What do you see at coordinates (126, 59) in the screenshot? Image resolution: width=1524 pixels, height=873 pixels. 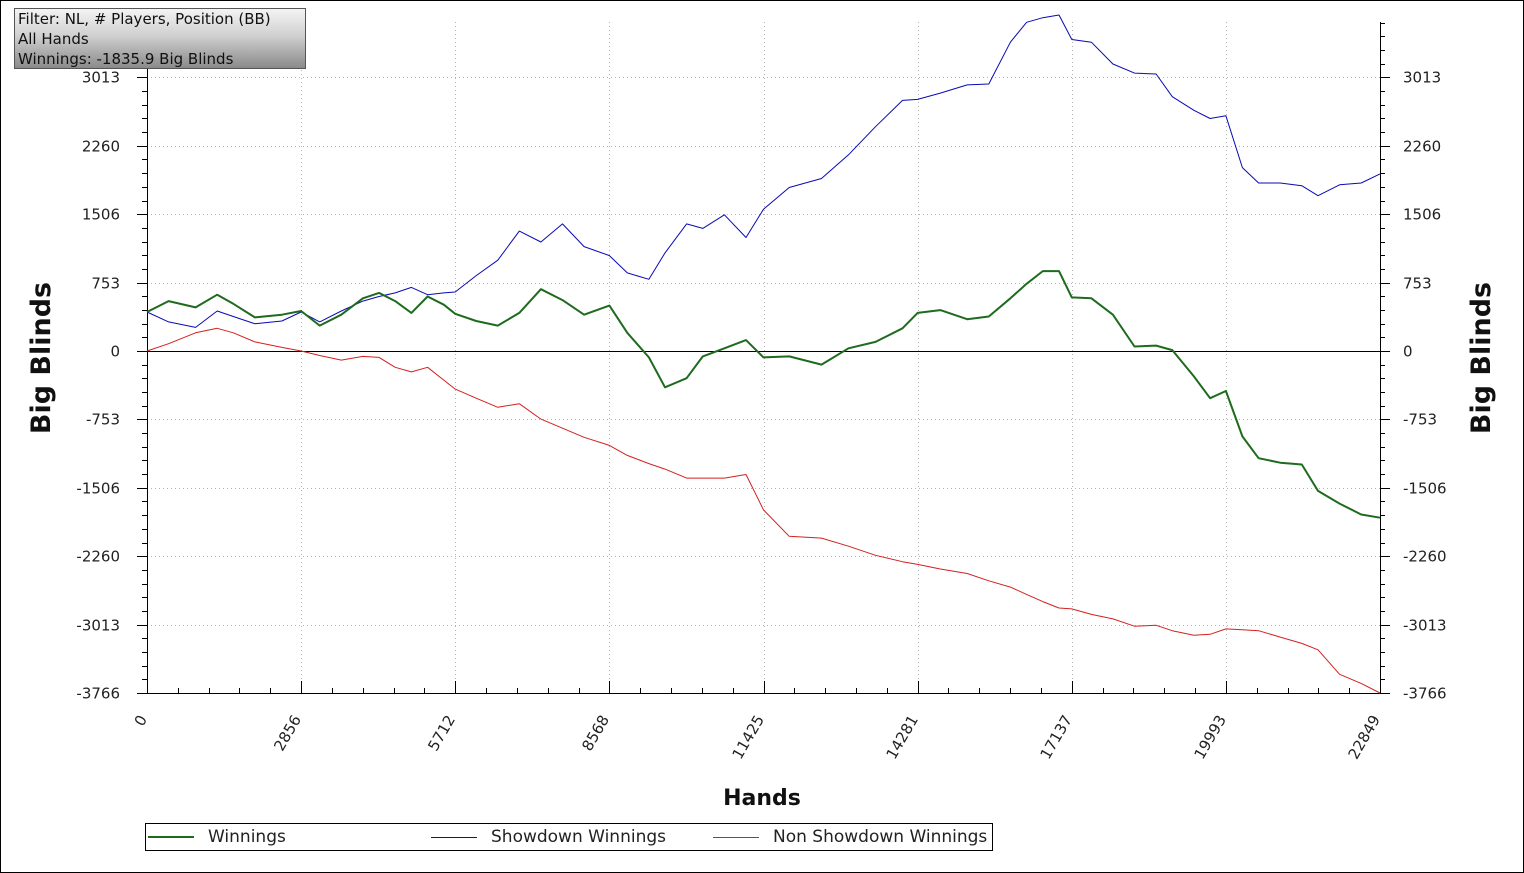 I see `total-winnings-text: Winnings: -1835.9 Big Blinds` at bounding box center [126, 59].